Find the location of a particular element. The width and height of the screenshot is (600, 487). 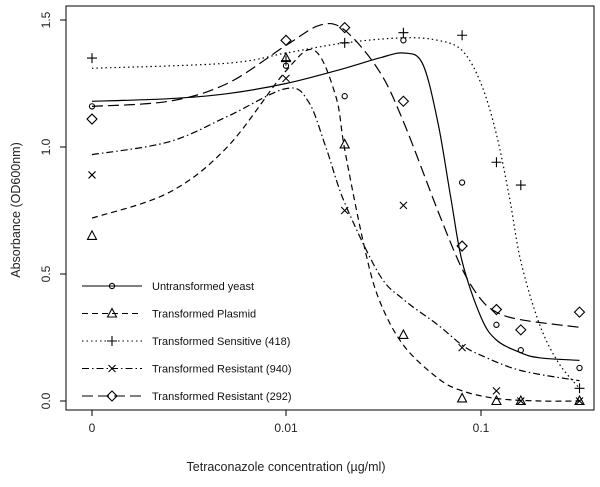

legend-label: Transformed Plasmid is located at coordinates (204, 315).